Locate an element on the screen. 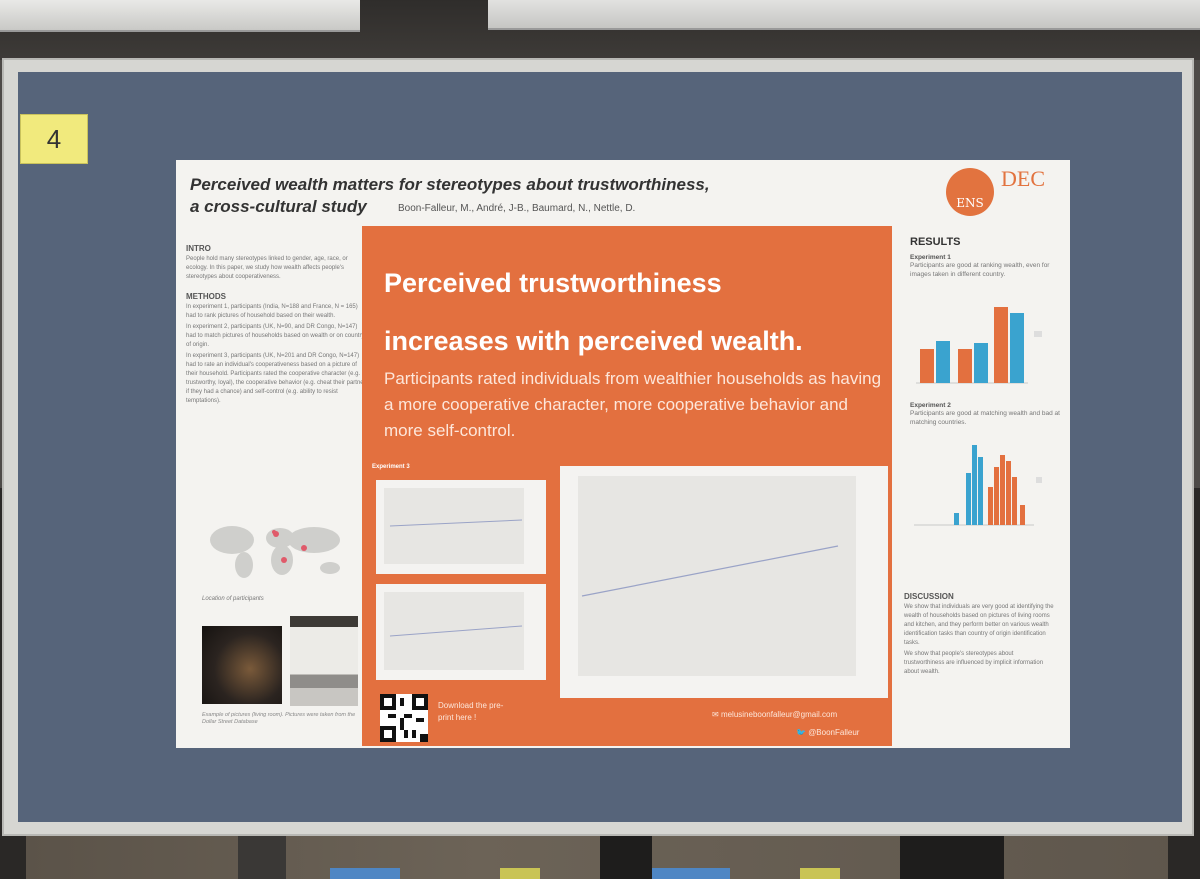  poster-title-line: a cross-cultural study is located at coordinates (278, 206).